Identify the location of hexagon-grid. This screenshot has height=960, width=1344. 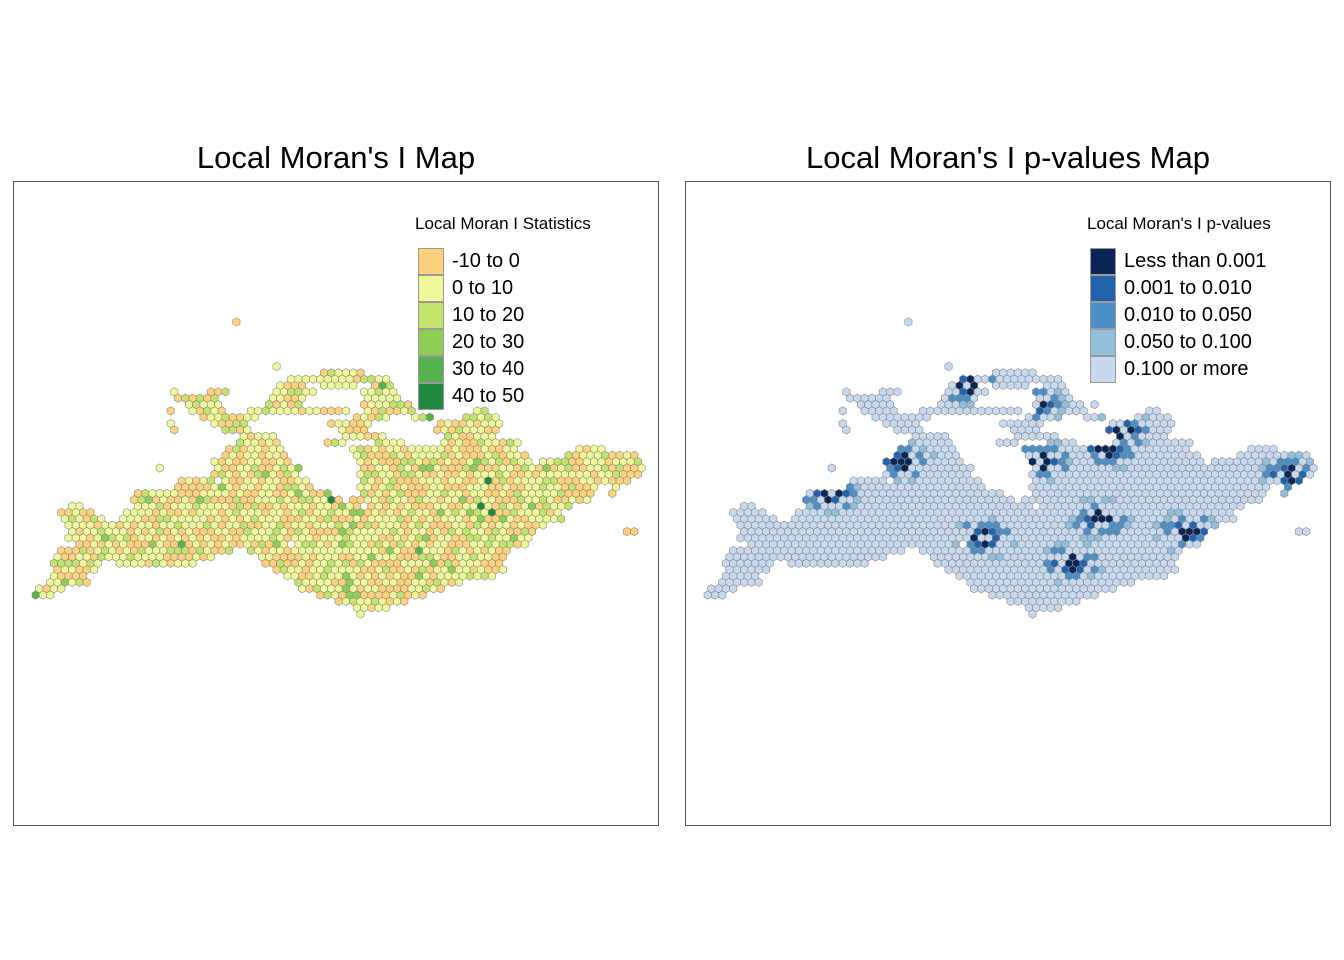
(338, 468).